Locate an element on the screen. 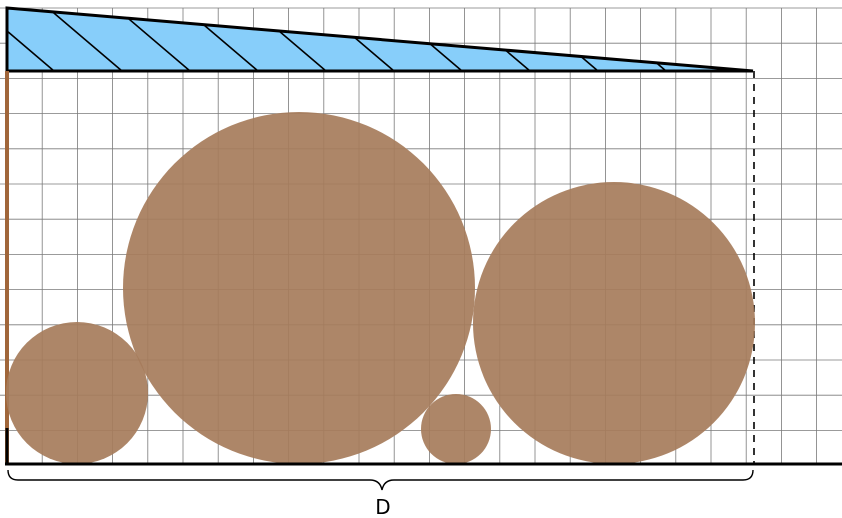  wedge-outline is located at coordinates (379, 39).